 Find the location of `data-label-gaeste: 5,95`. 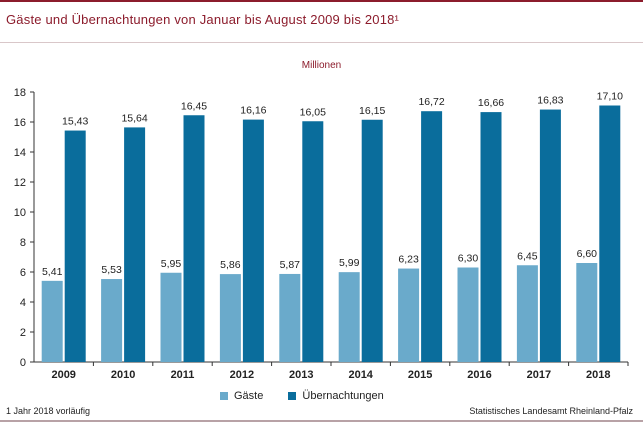

data-label-gaeste: 5,95 is located at coordinates (171, 264).